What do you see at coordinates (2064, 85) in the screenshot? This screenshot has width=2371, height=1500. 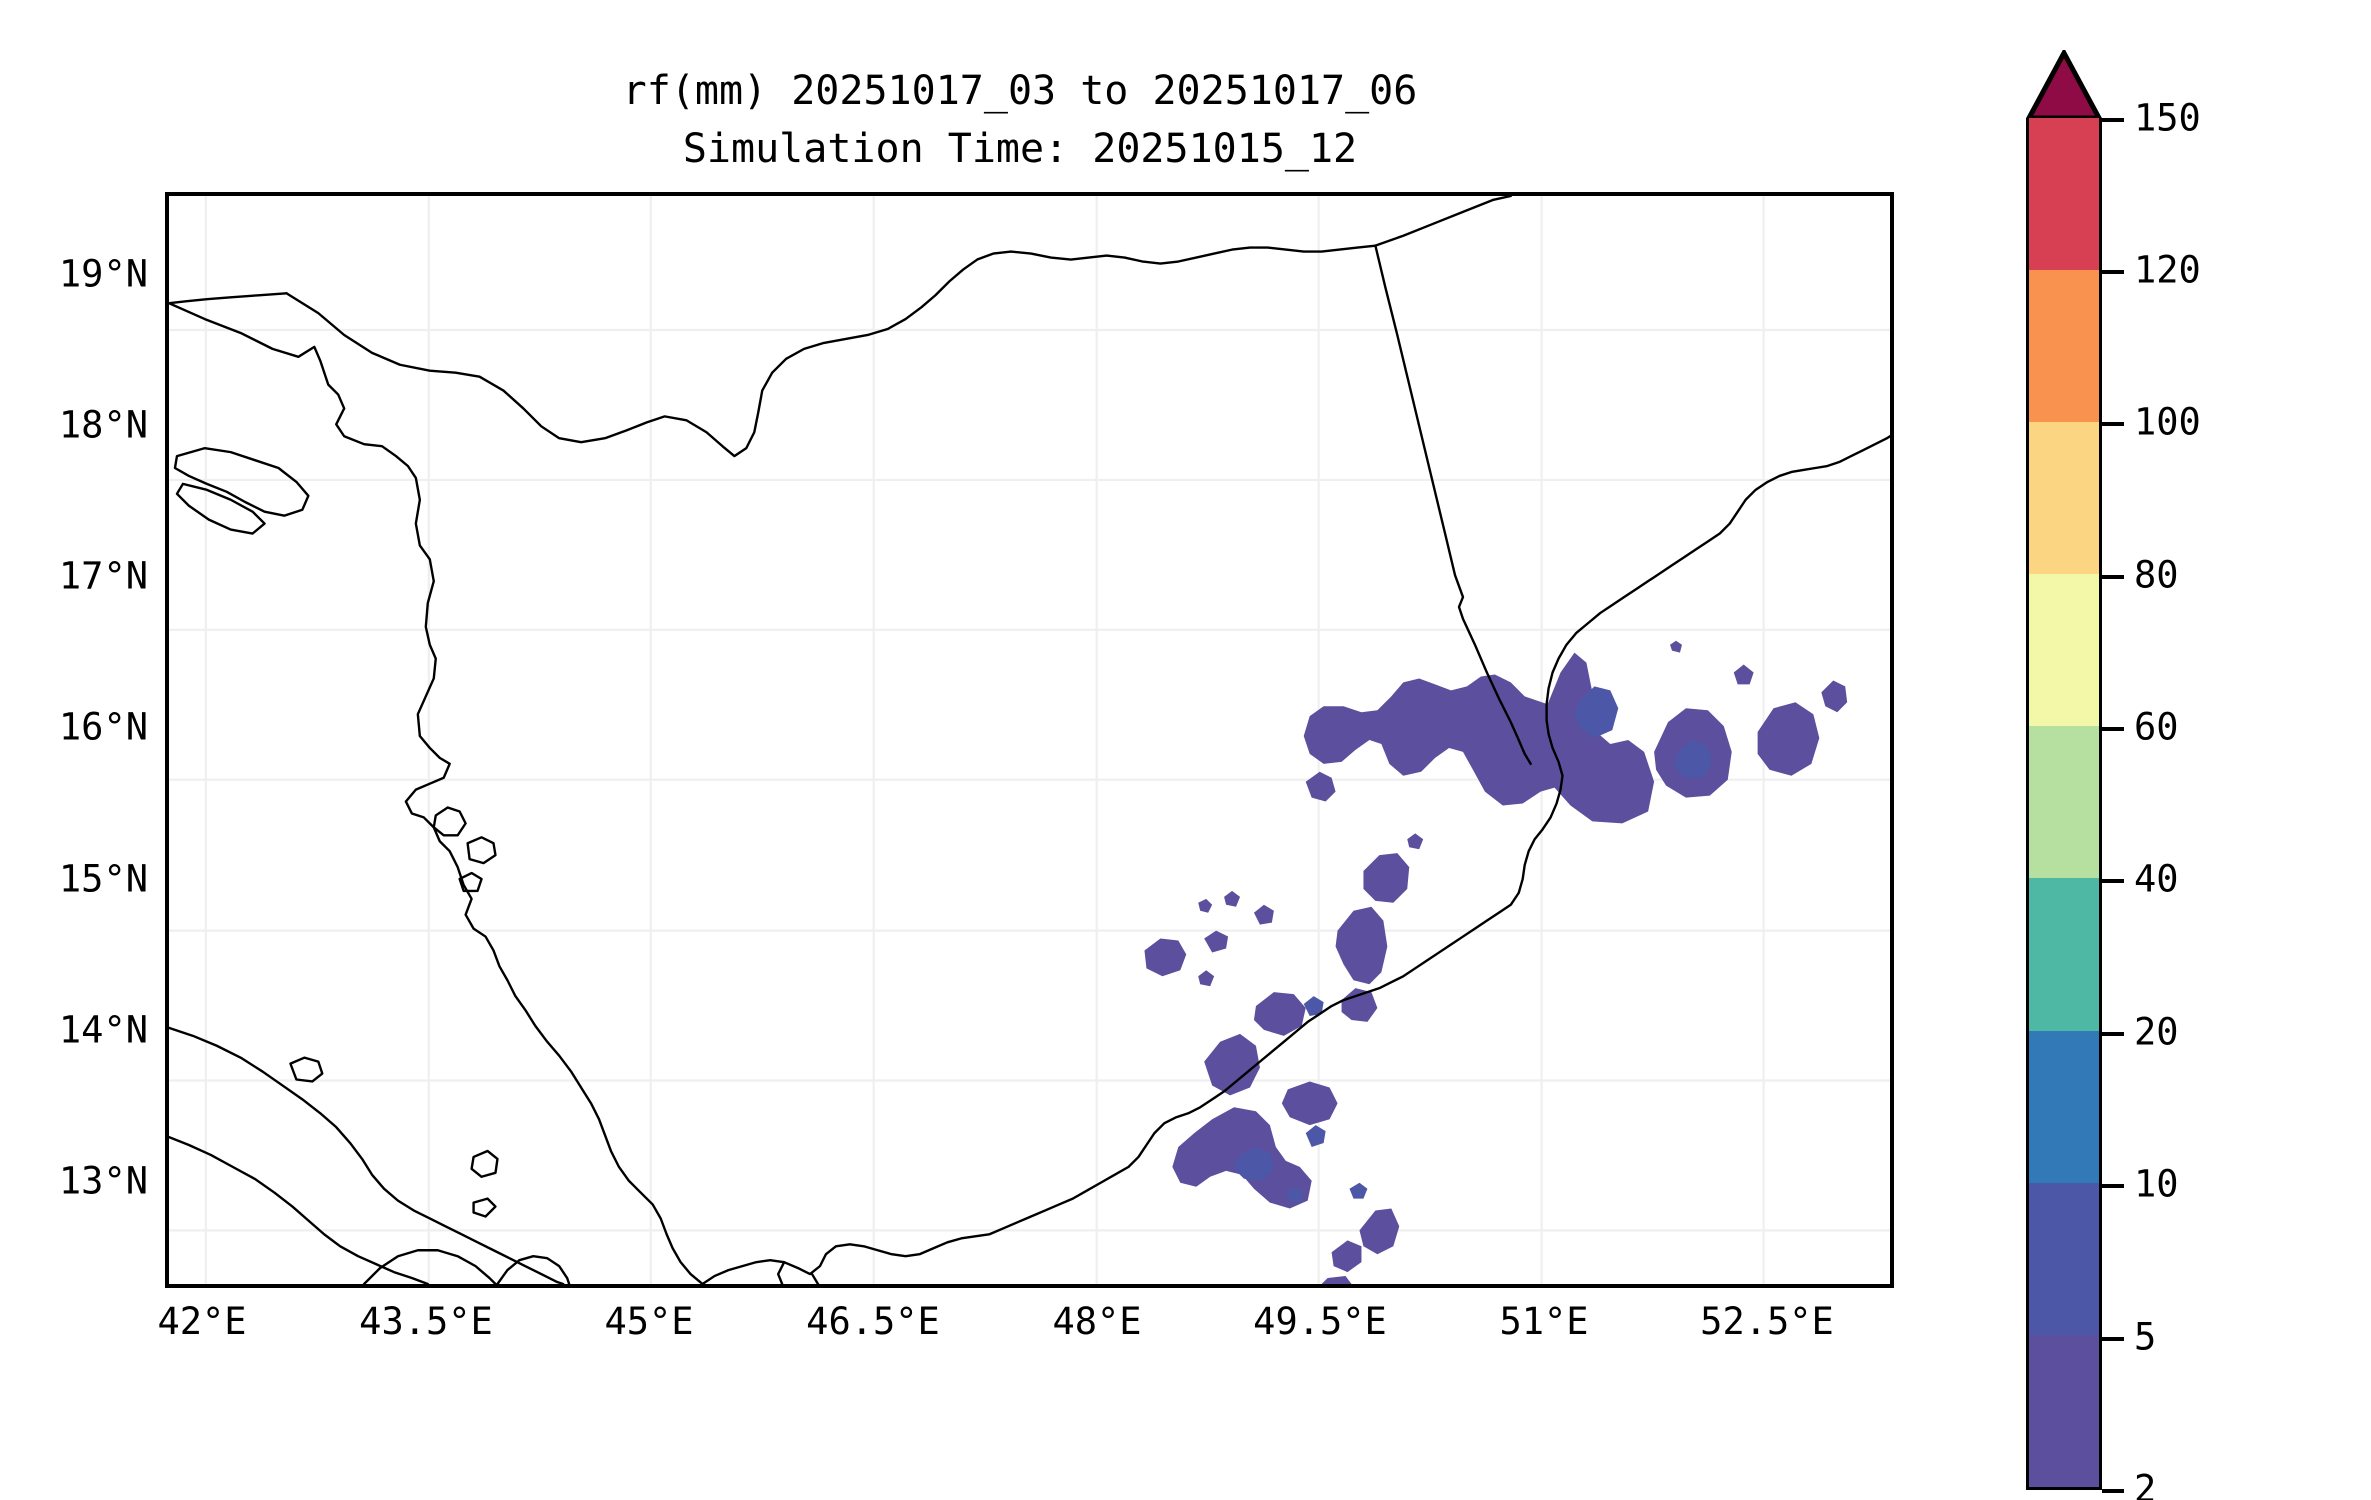 I see `colorbar-extend-arrow-icon` at bounding box center [2064, 85].